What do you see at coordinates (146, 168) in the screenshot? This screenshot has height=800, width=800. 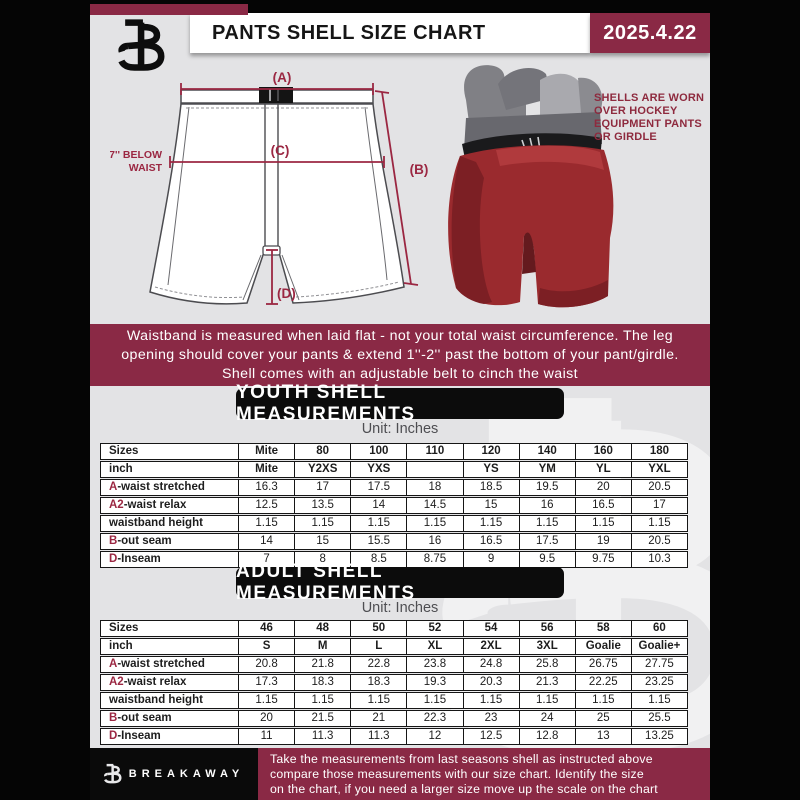 I see `svg-text: WAIST` at bounding box center [146, 168].